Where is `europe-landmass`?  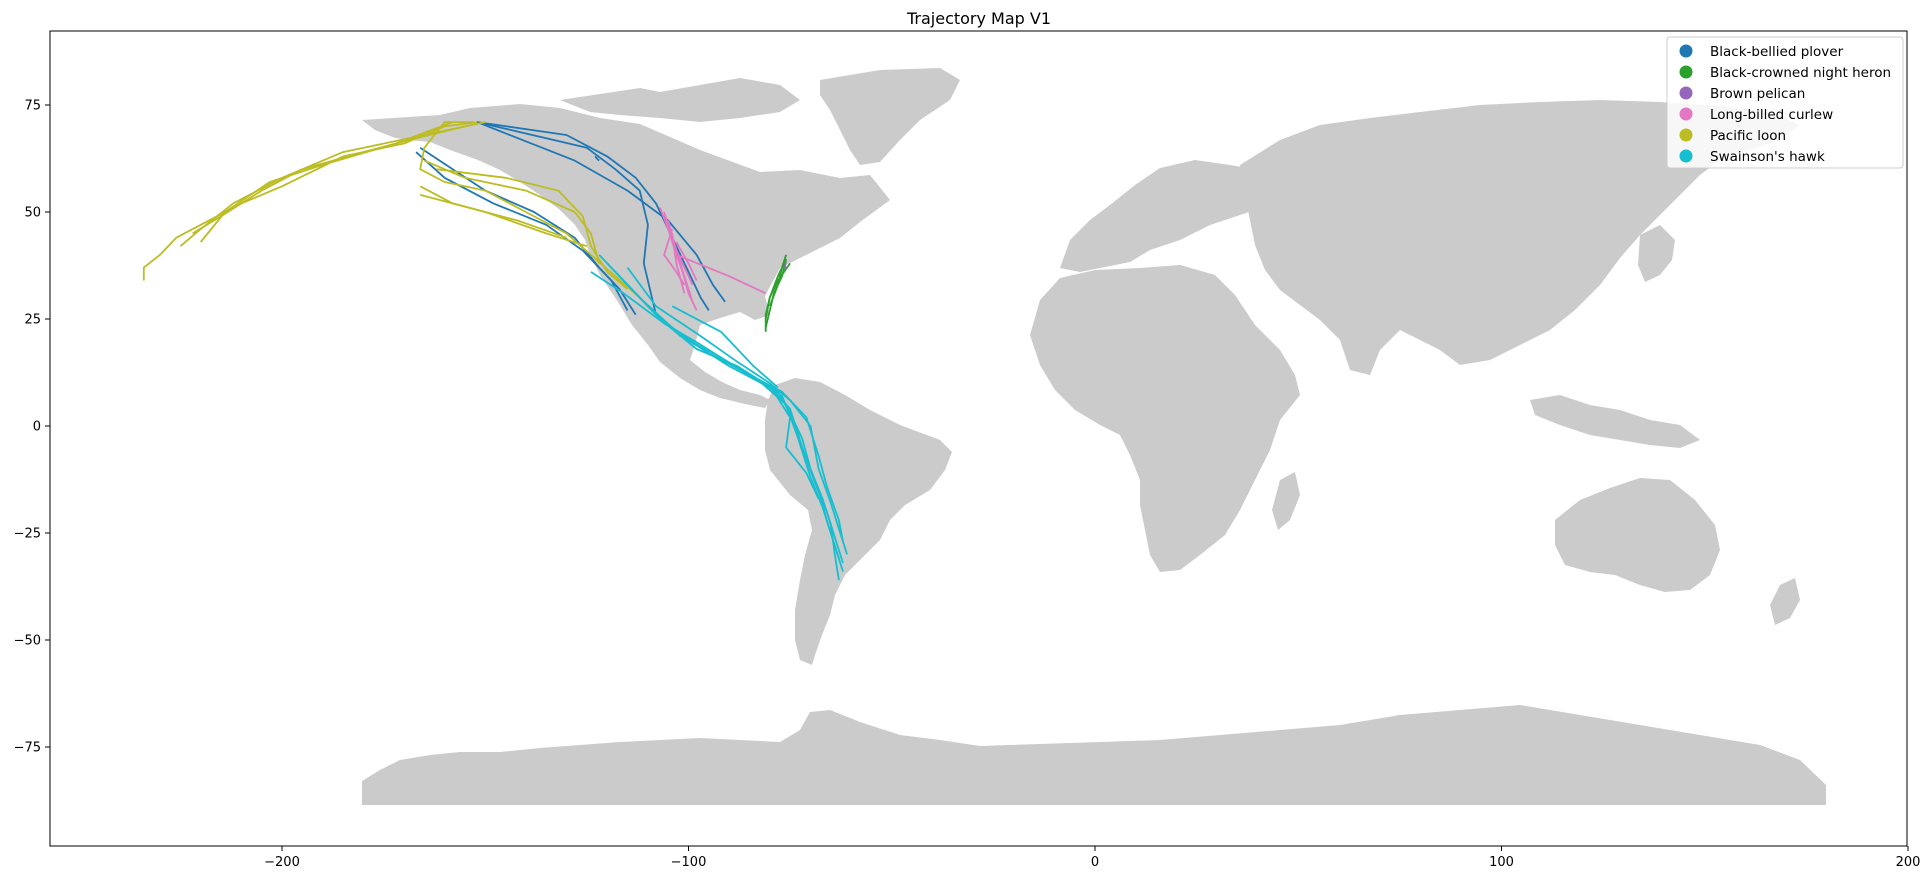
europe-landmass is located at coordinates (1167, 216).